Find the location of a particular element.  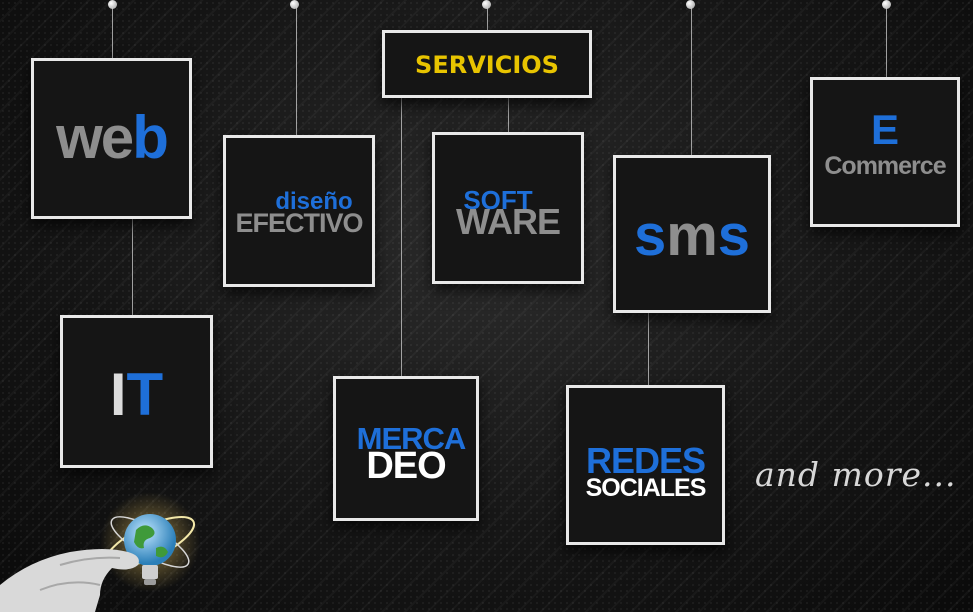

sms-label: sms is located at coordinates (692, 235).